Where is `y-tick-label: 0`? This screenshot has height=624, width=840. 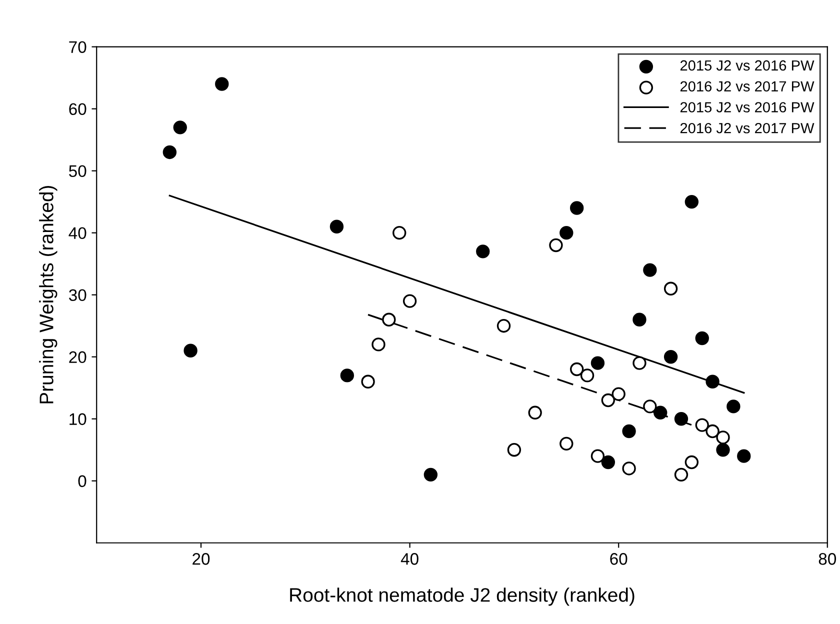 y-tick-label: 0 is located at coordinates (82, 481).